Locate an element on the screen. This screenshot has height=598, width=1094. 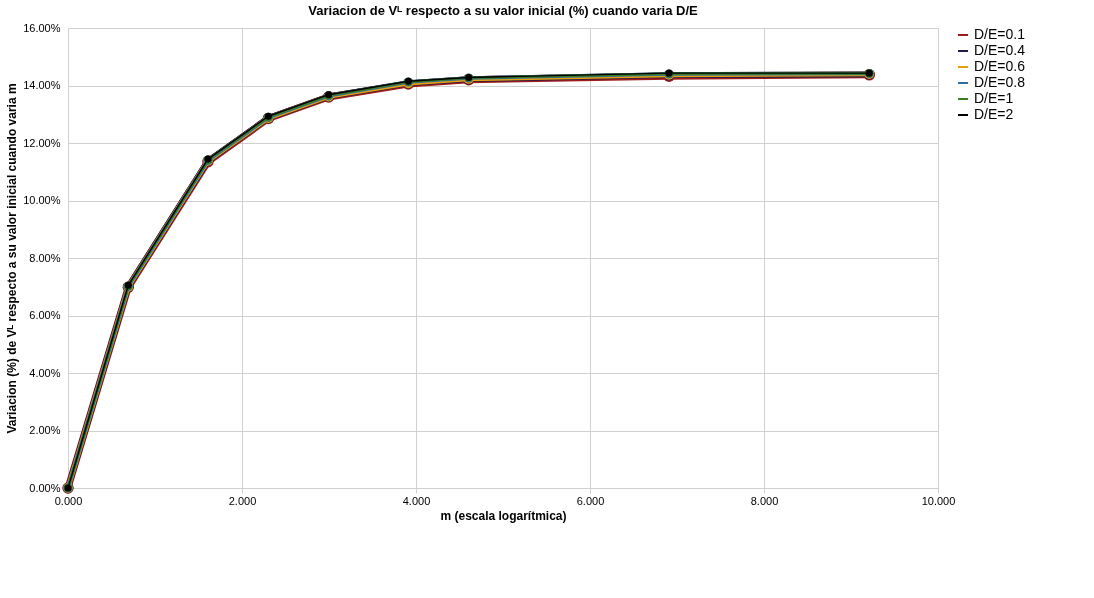
x-tick-label: 4.000 is located at coordinates (416, 500).